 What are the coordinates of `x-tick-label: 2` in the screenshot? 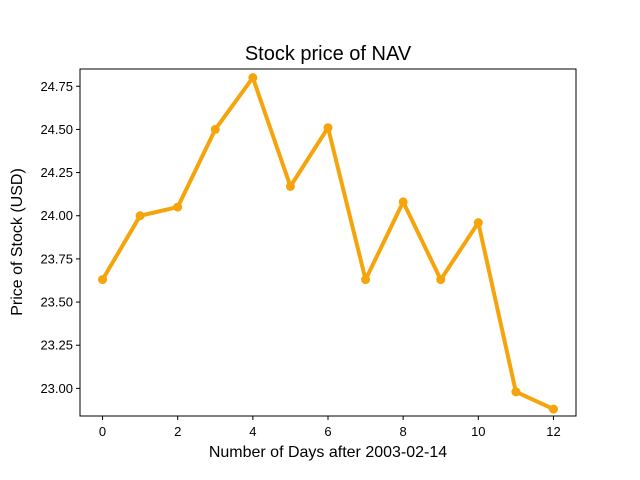 It's located at (177, 431).